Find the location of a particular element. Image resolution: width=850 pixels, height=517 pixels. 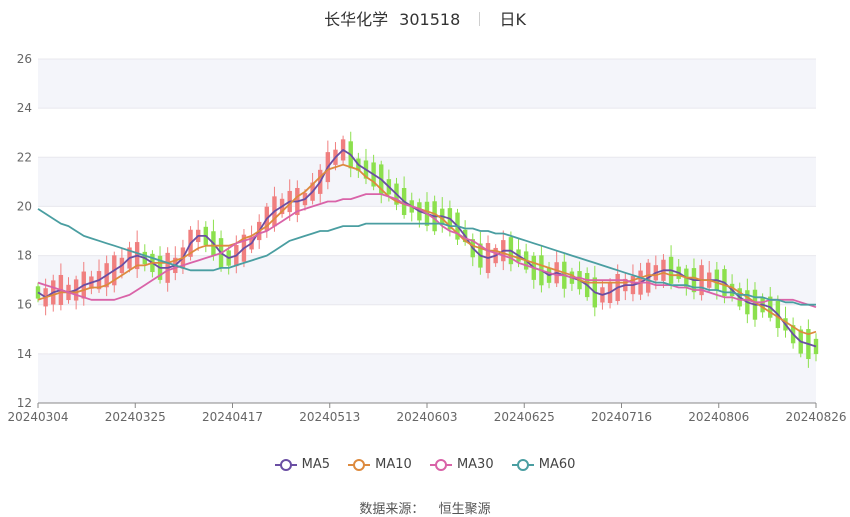

title-divider is located at coordinates (480, 19).